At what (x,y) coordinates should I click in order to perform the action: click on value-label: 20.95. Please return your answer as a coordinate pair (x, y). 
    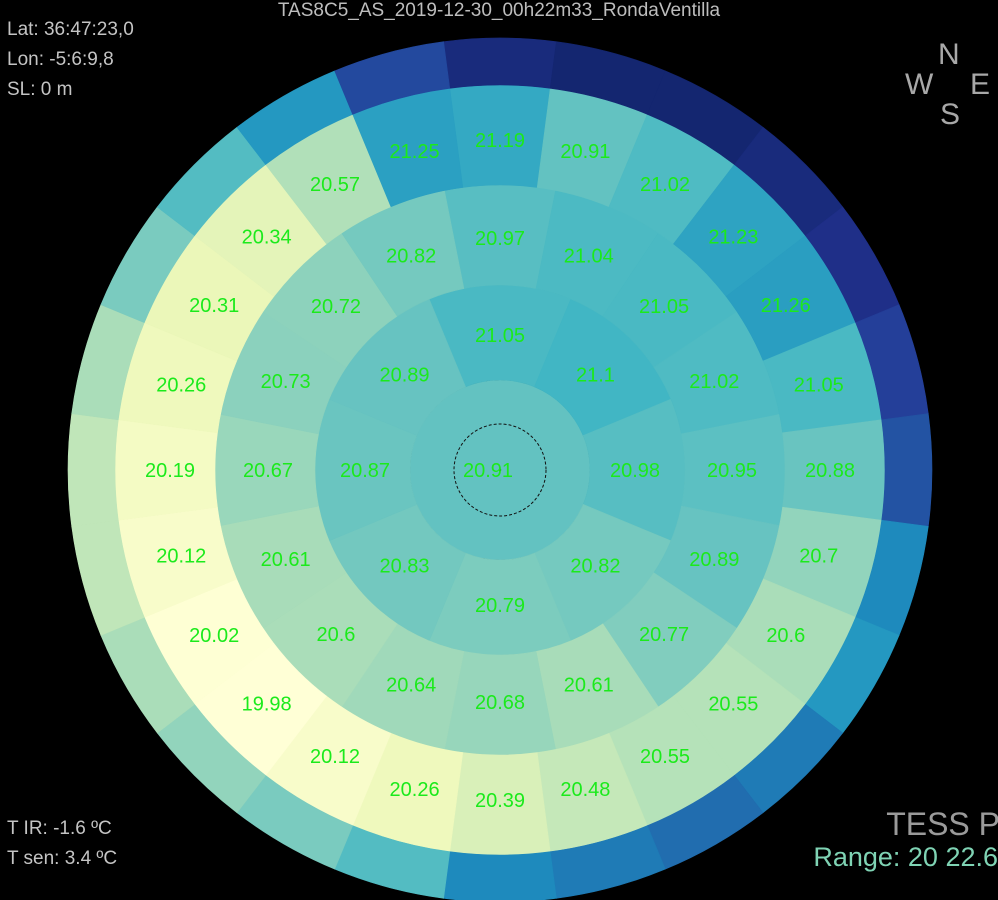
    Looking at the image, I should click on (732, 471).